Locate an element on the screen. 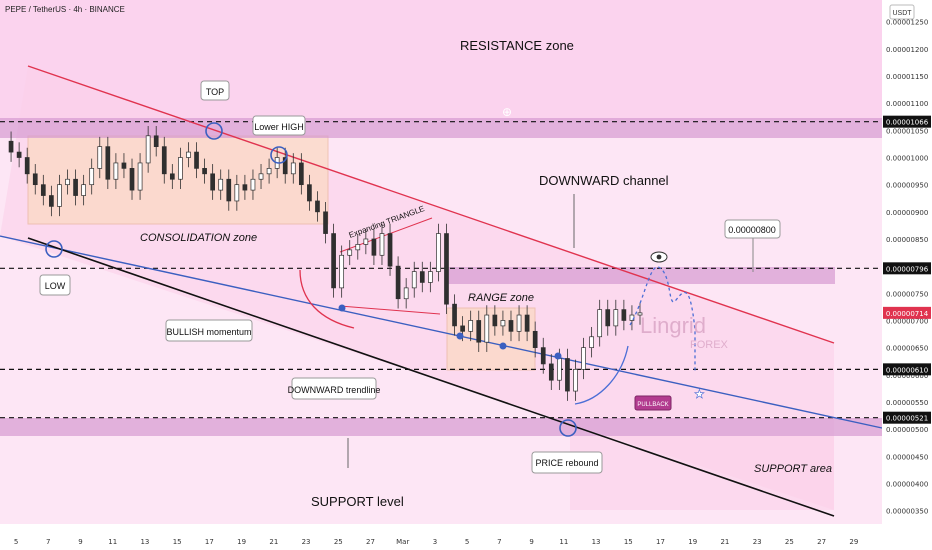  y-tick-label: 0.00000650 is located at coordinates (907, 349).